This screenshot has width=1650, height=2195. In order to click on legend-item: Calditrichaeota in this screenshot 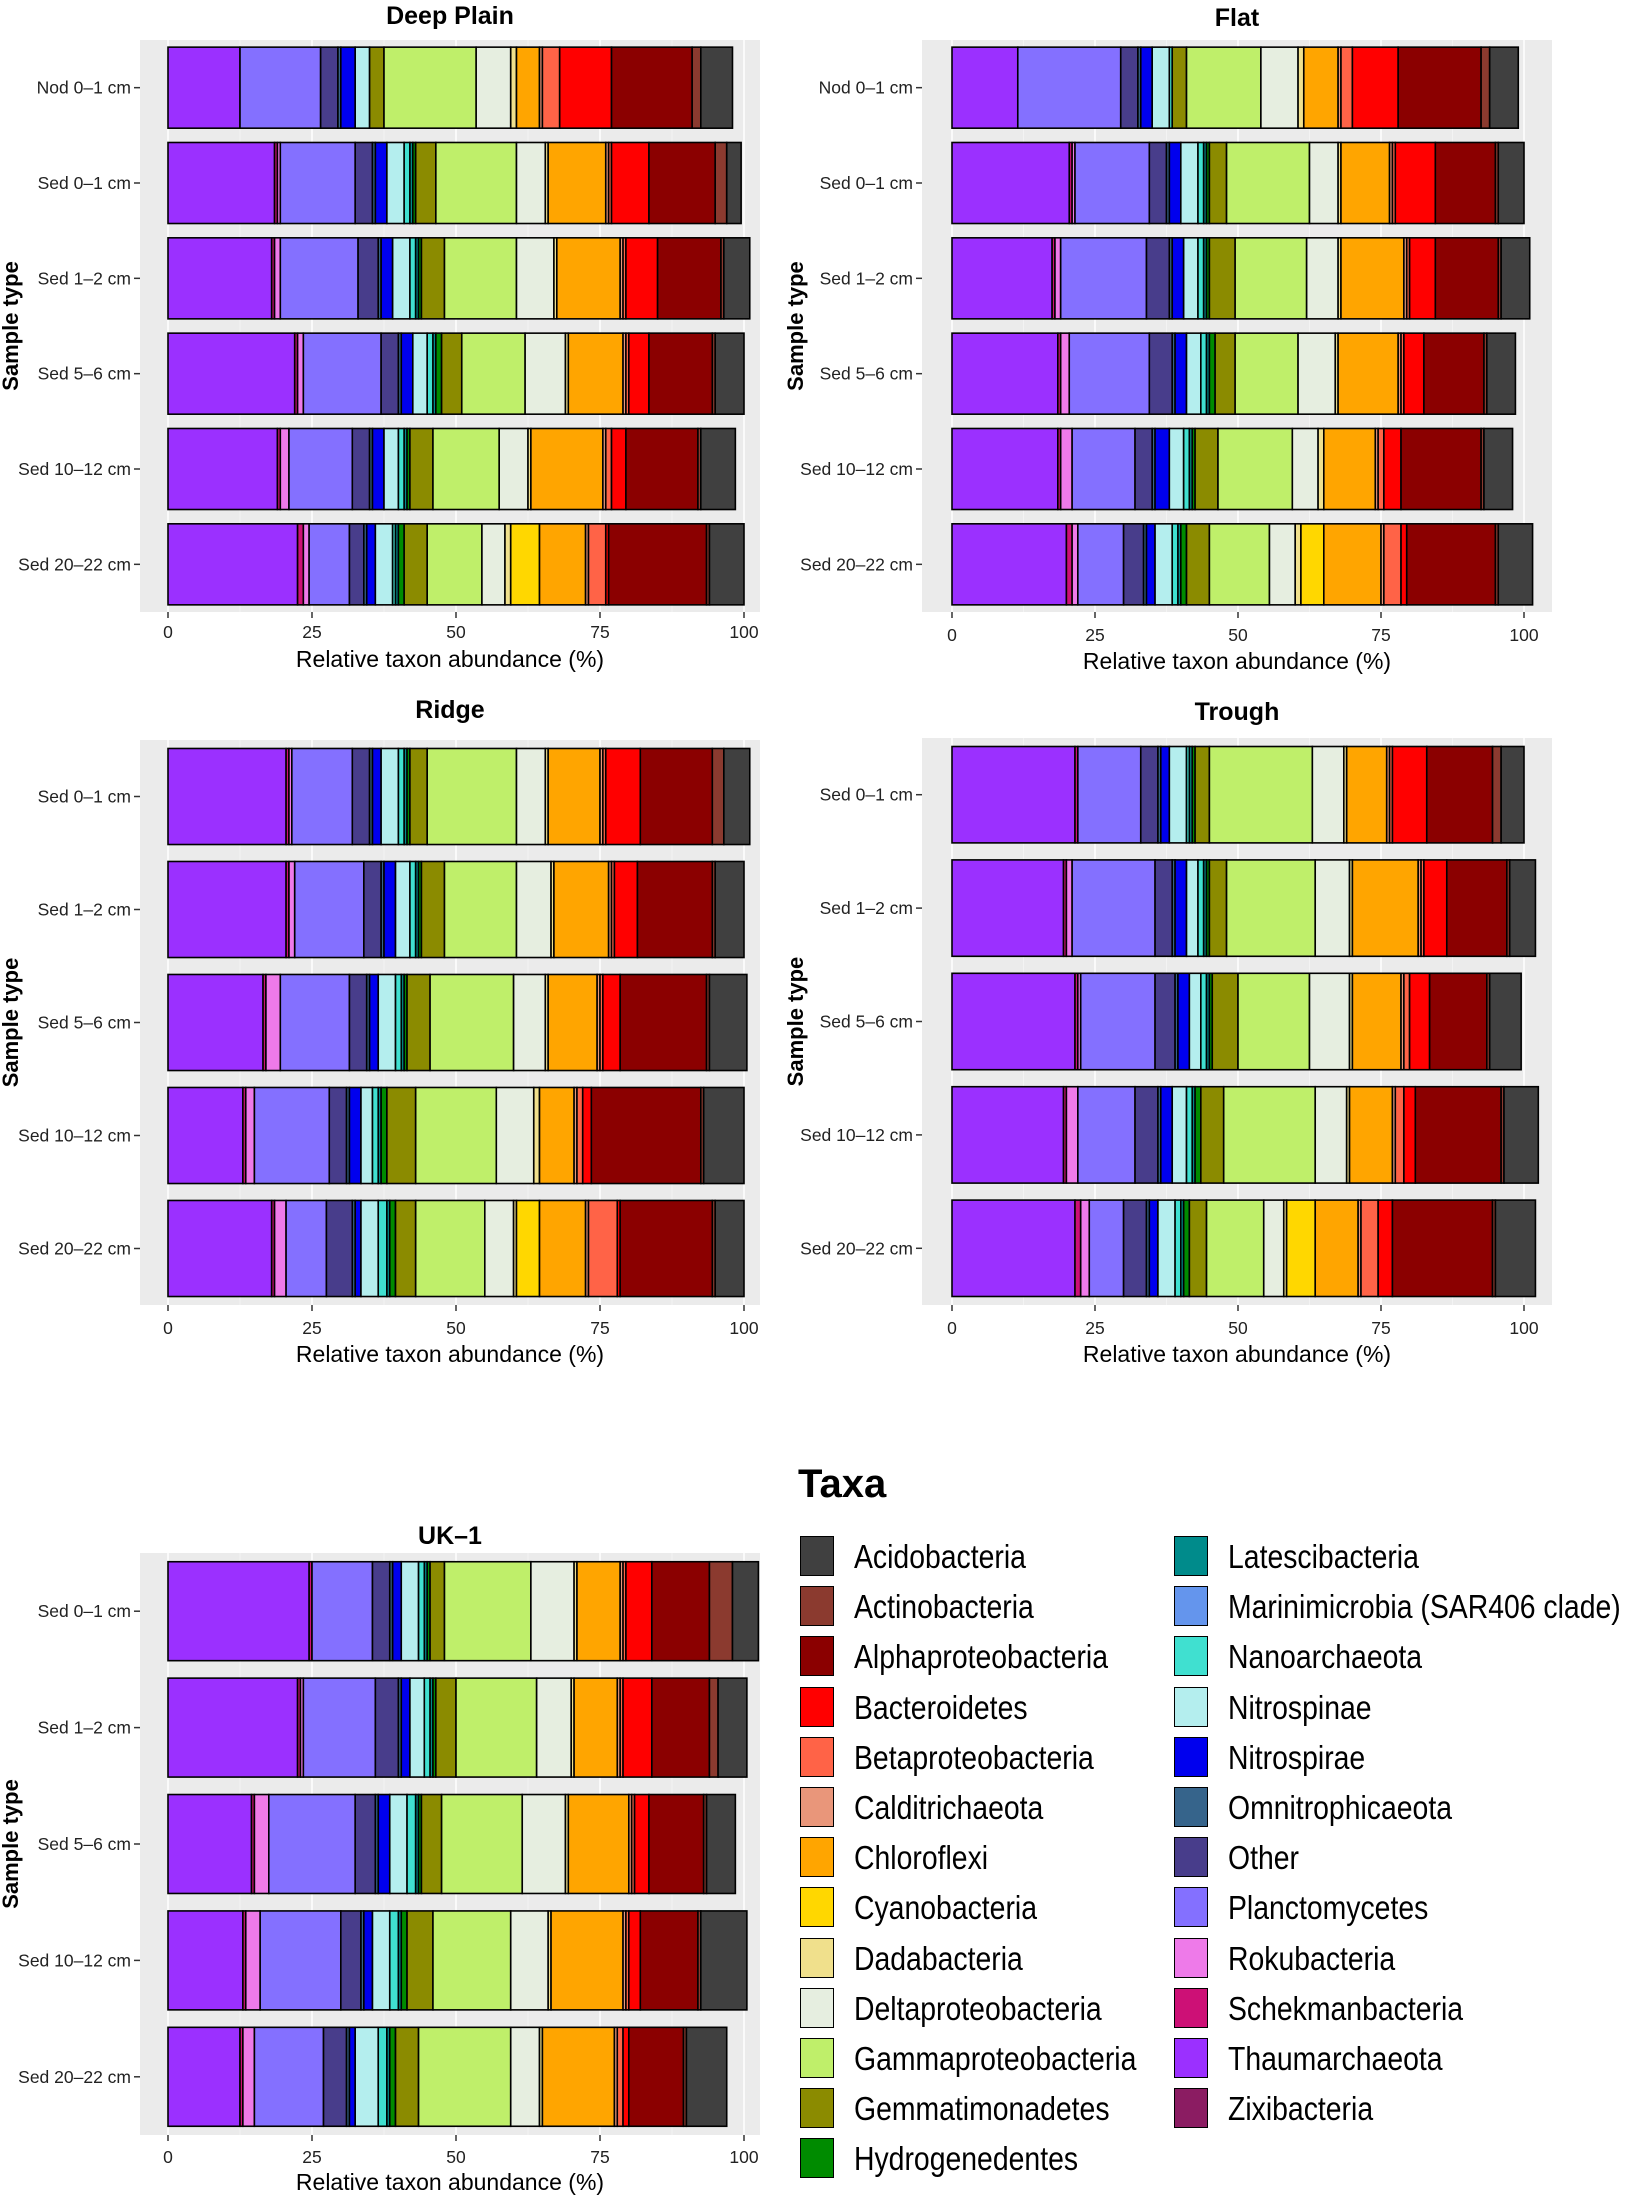, I will do `click(1050, 1808)`.